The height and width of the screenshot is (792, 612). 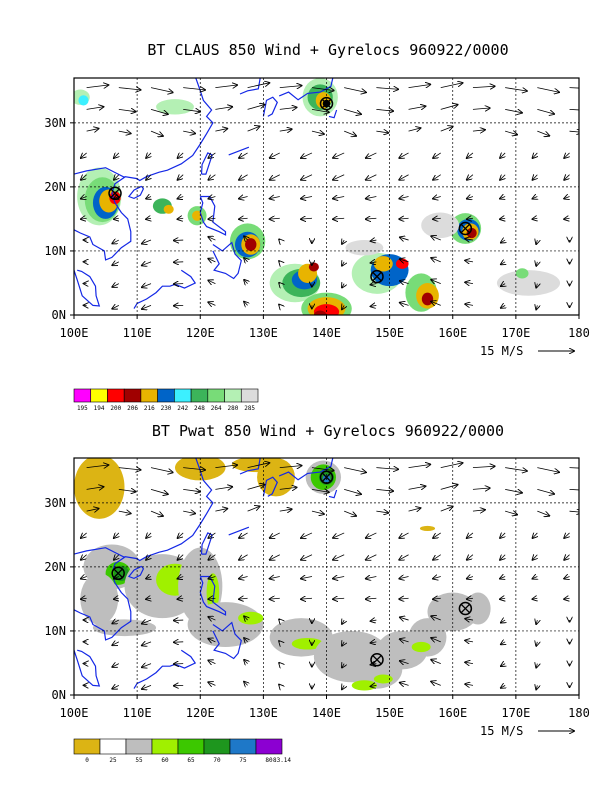 What do you see at coordinates (166, 400) in the screenshot?
I see `panel-claus-colorbar: 195 194 200 206 216 230 242 248 264 280 285` at bounding box center [166, 400].